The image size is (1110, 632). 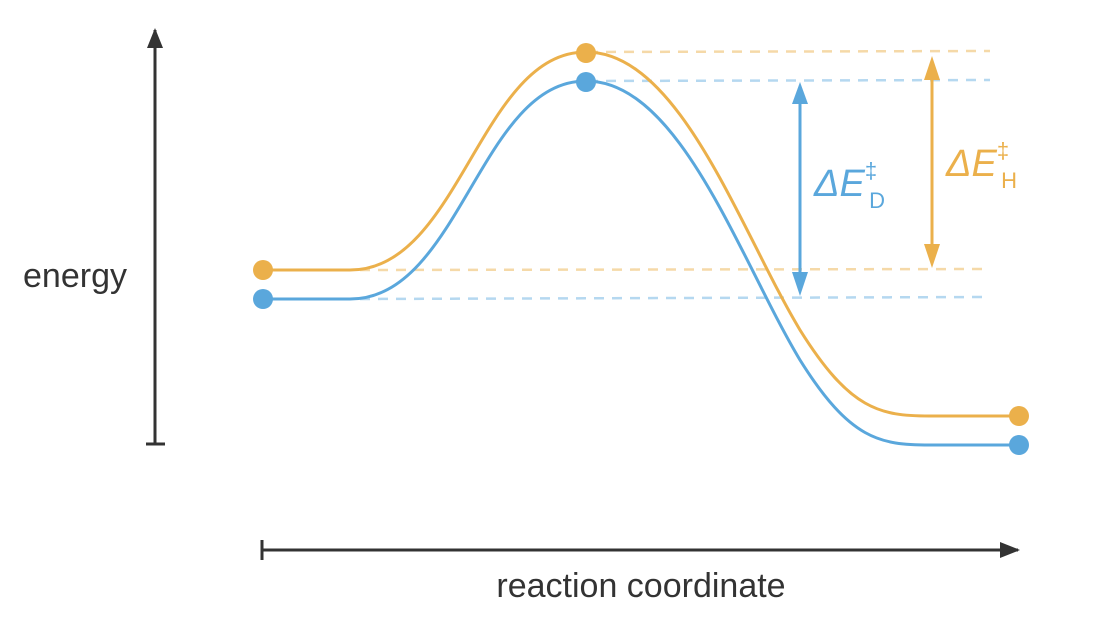 I want to click on blue-base-dashed-line, so click(x=675, y=298).